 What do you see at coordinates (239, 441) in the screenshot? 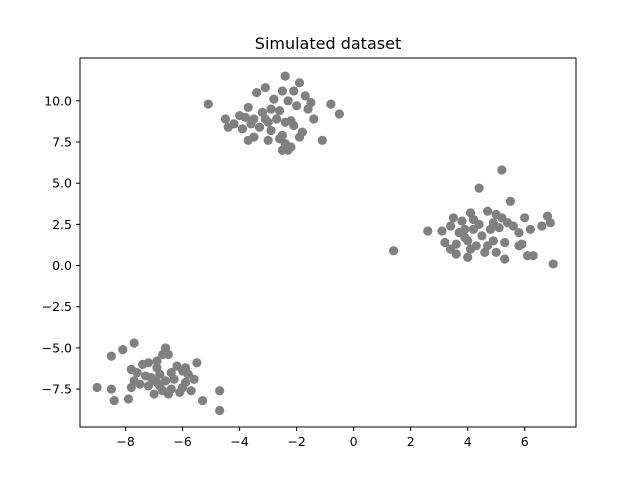
I see `x-tick-label: −4` at bounding box center [239, 441].